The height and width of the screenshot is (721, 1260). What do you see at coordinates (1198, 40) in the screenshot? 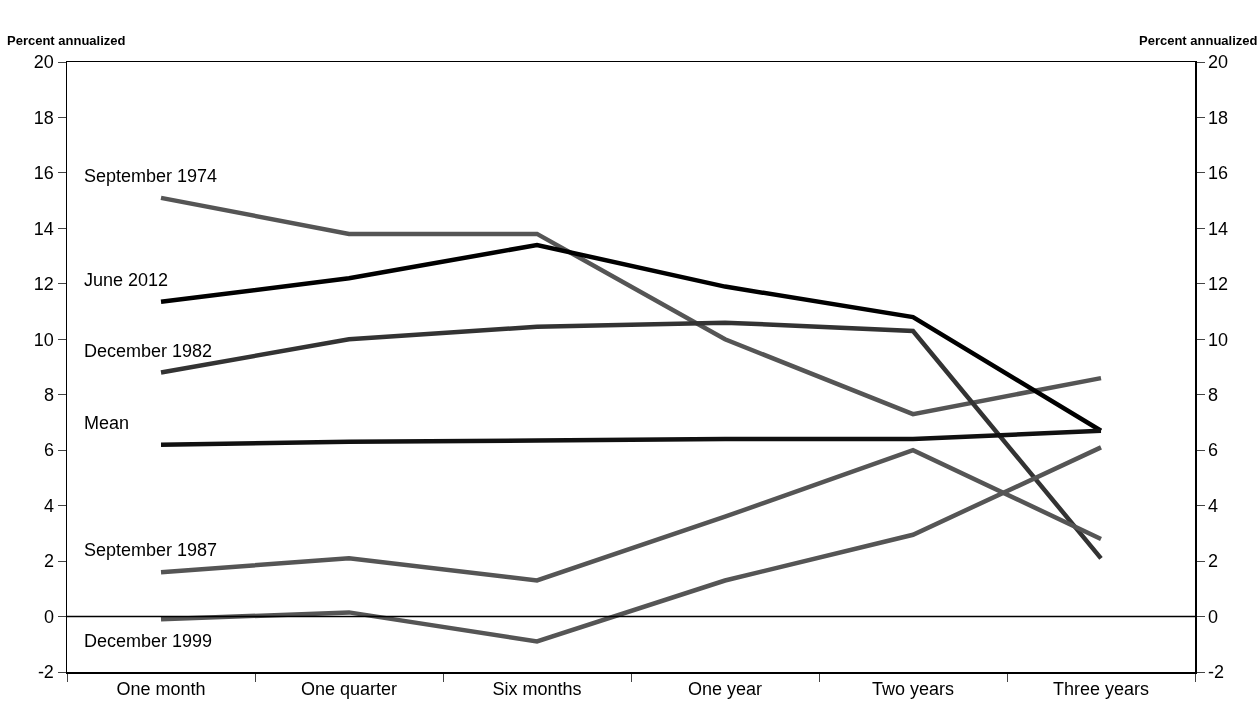
I see `y2-axis-title: Percent annualized` at bounding box center [1198, 40].